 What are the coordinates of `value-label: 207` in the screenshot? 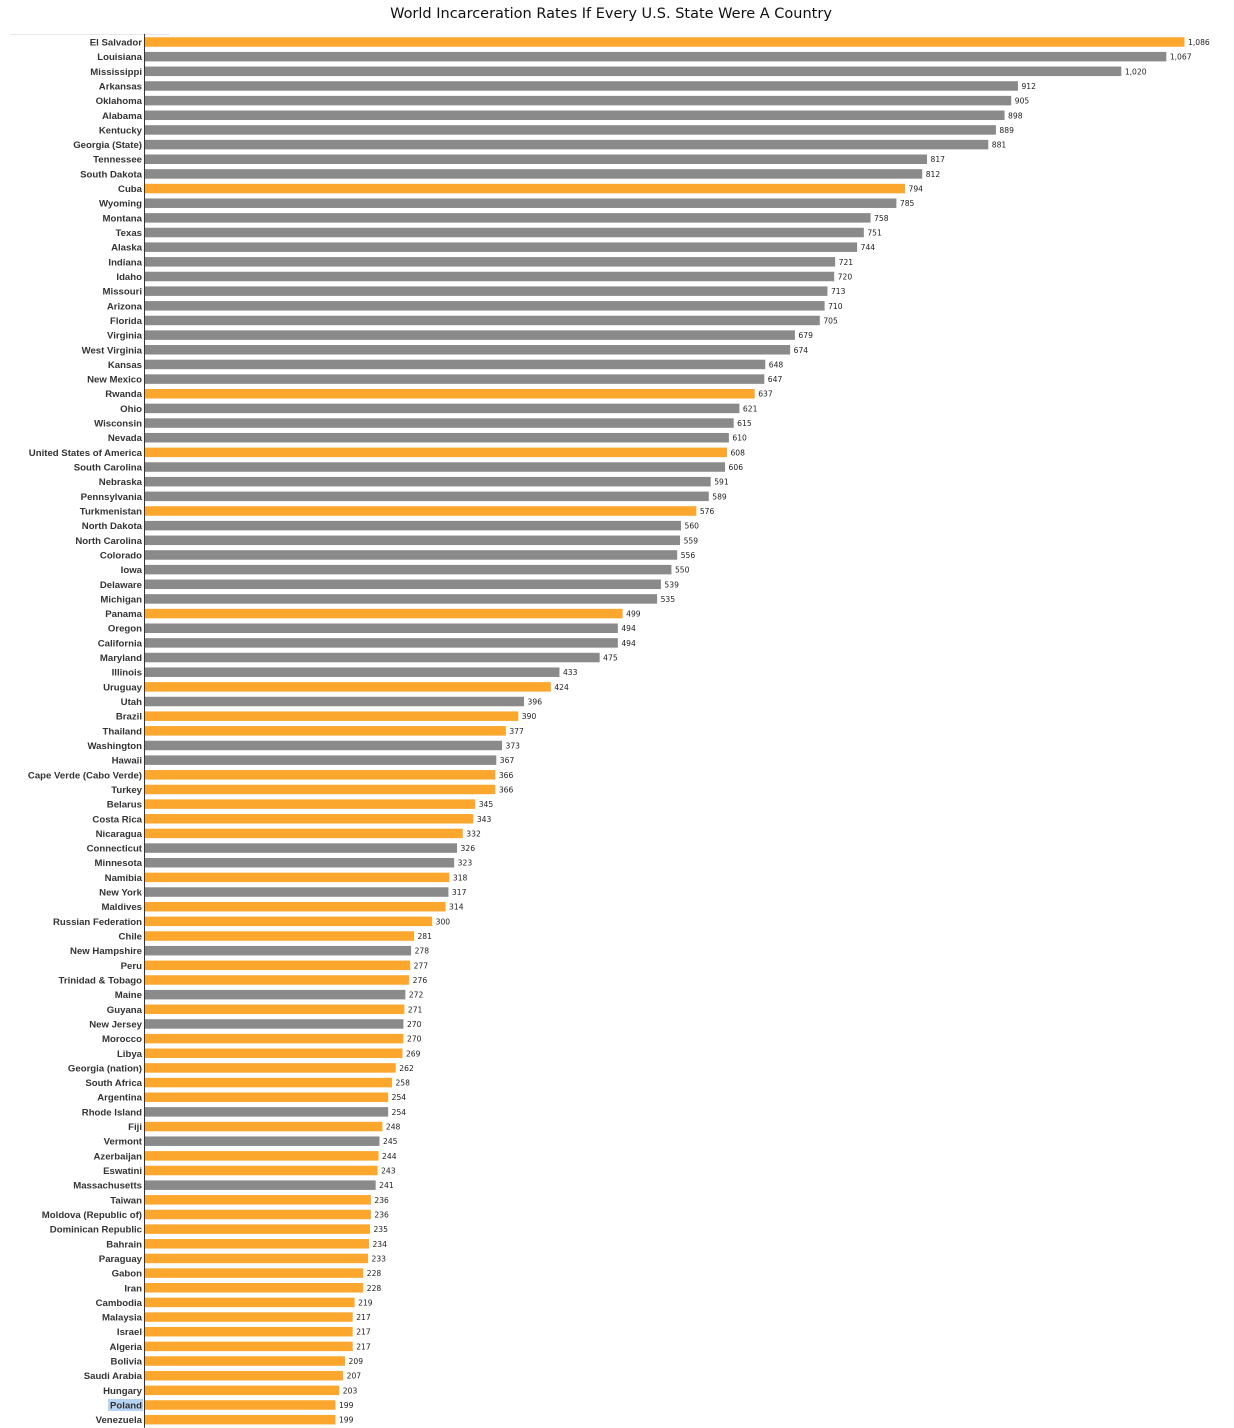 It's located at (354, 1376).